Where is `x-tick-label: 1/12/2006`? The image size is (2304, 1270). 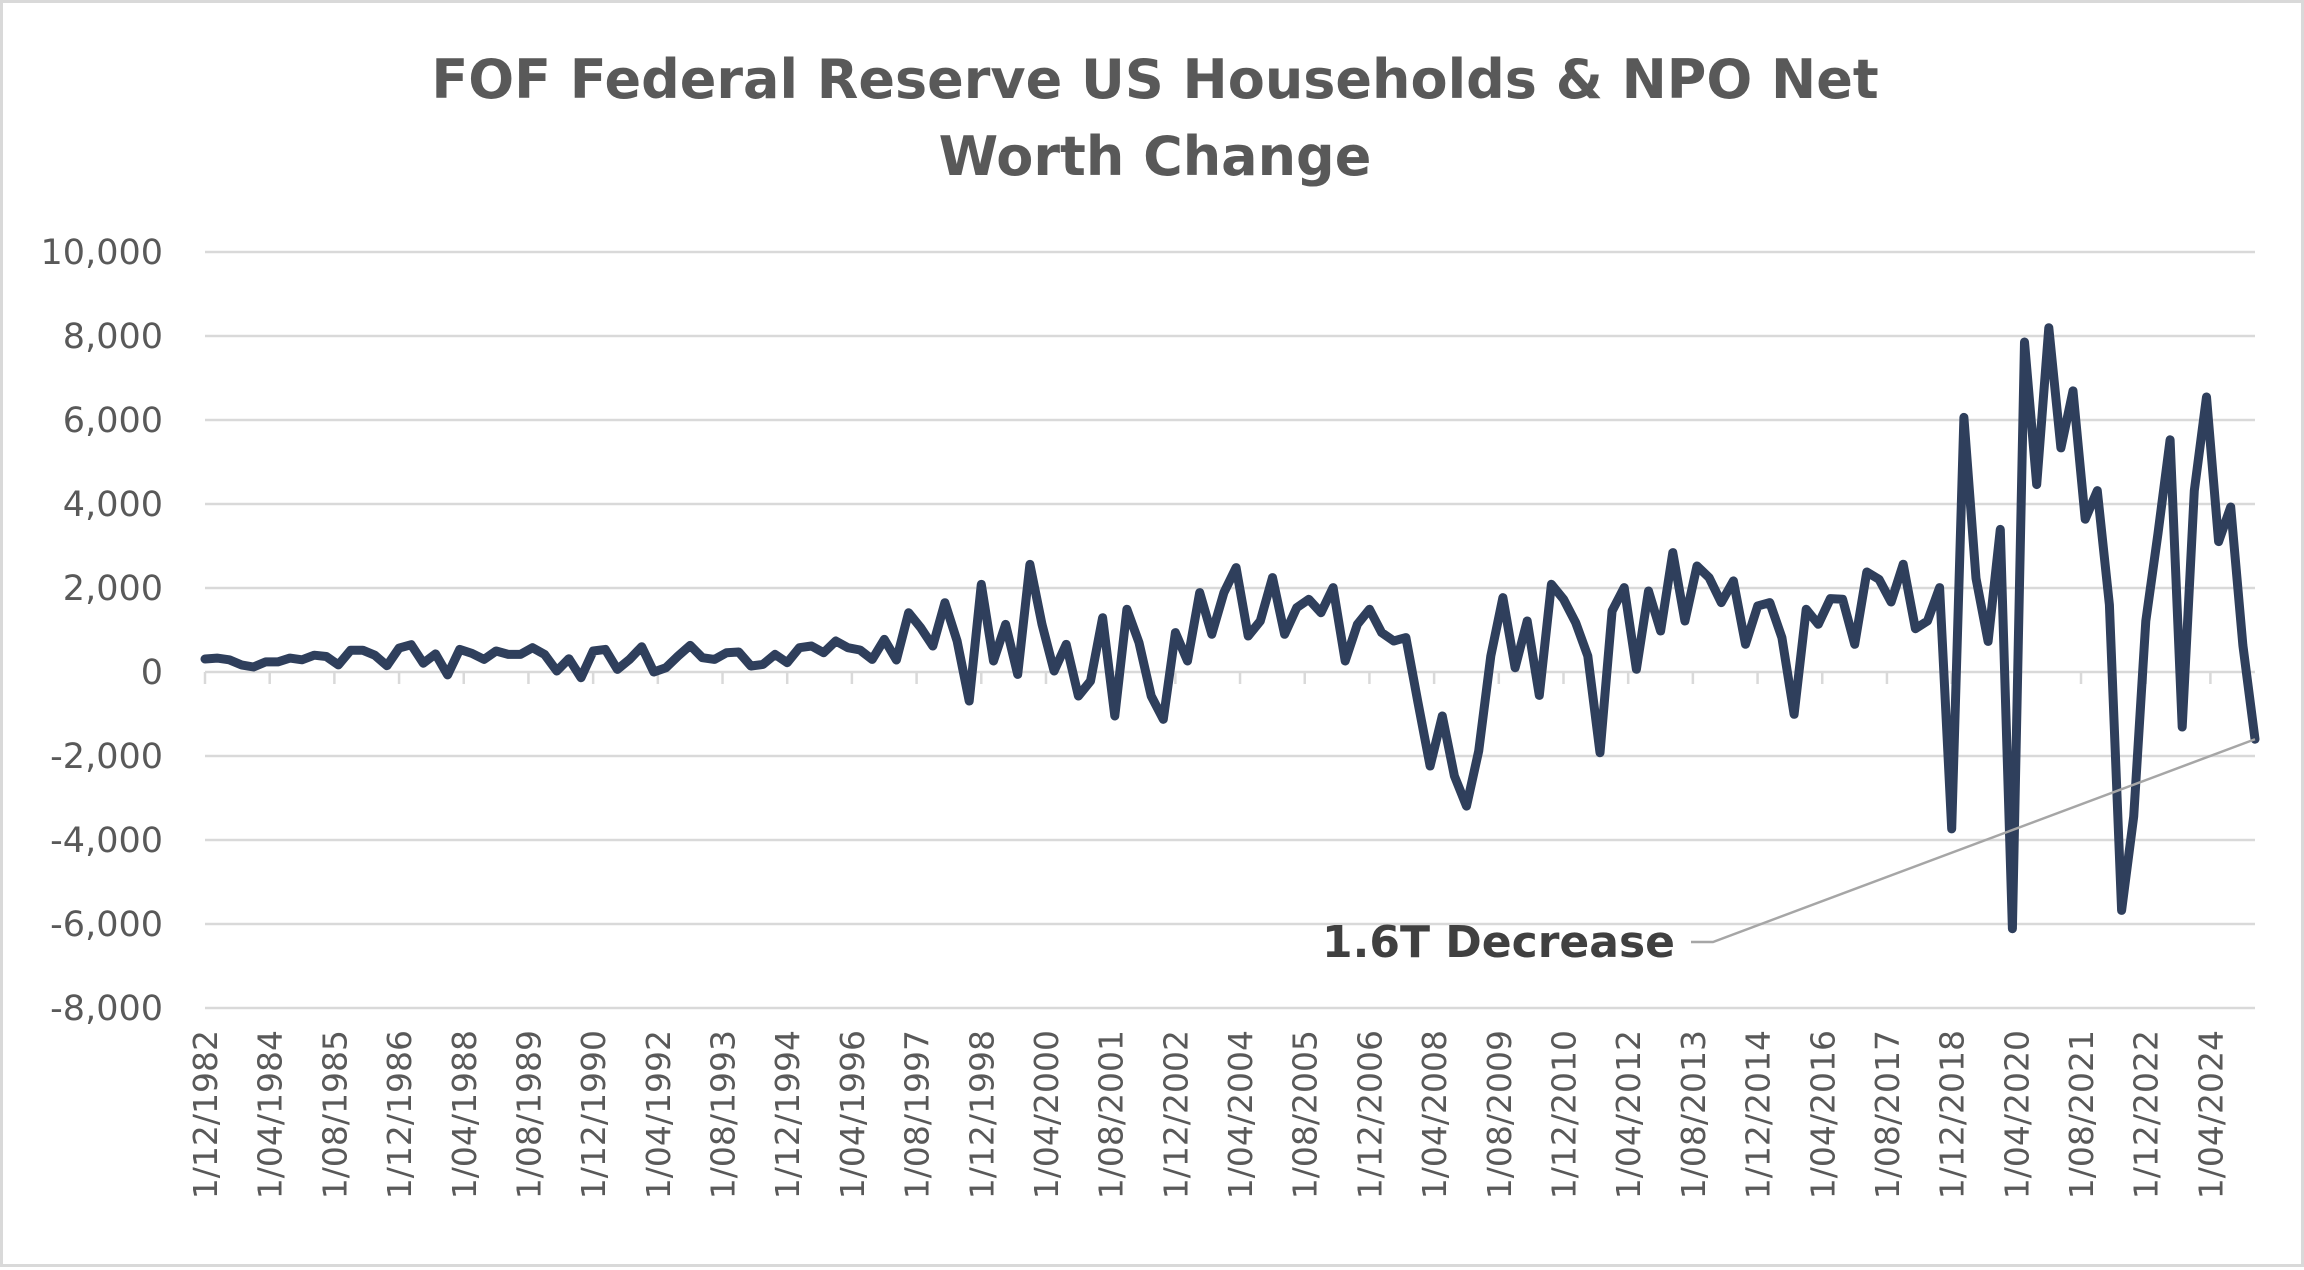 x-tick-label: 1/12/2006 is located at coordinates (1369, 1114).